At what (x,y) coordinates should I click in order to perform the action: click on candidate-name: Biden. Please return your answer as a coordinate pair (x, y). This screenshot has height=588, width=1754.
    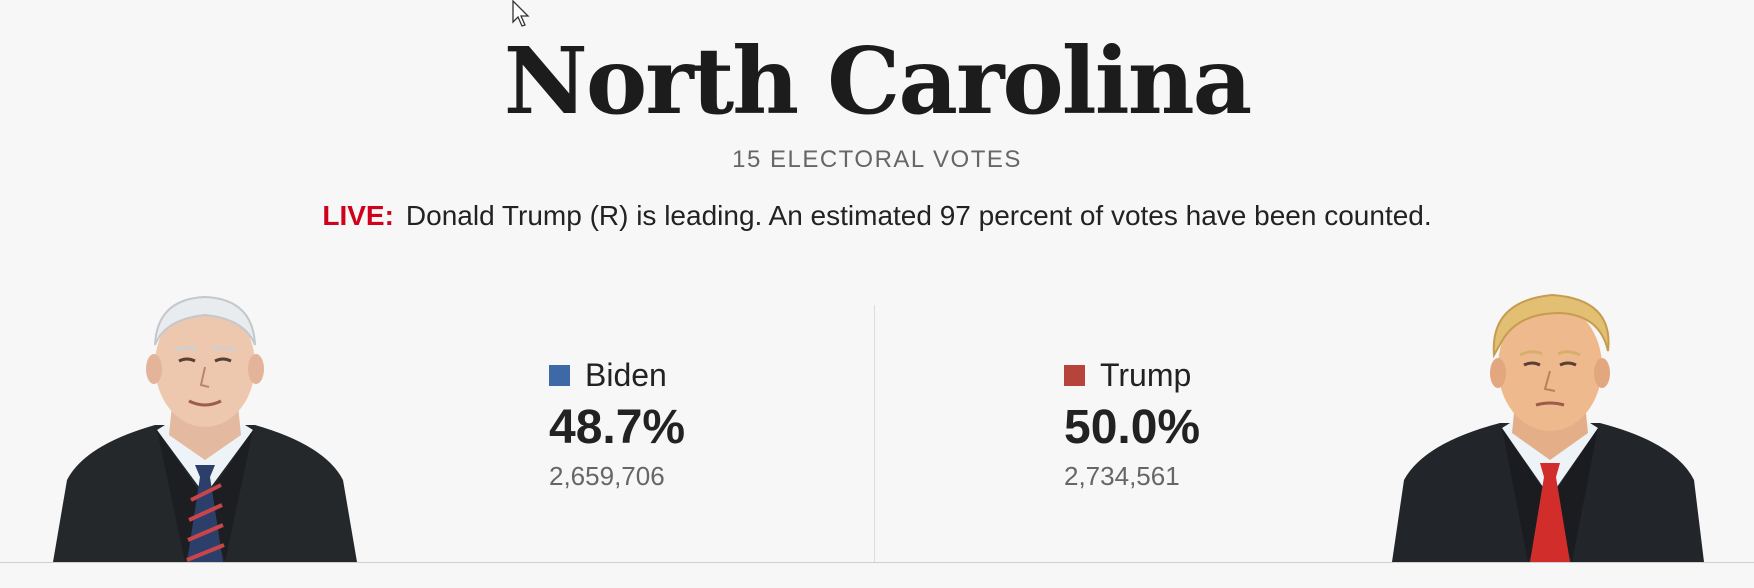
    Looking at the image, I should click on (626, 374).